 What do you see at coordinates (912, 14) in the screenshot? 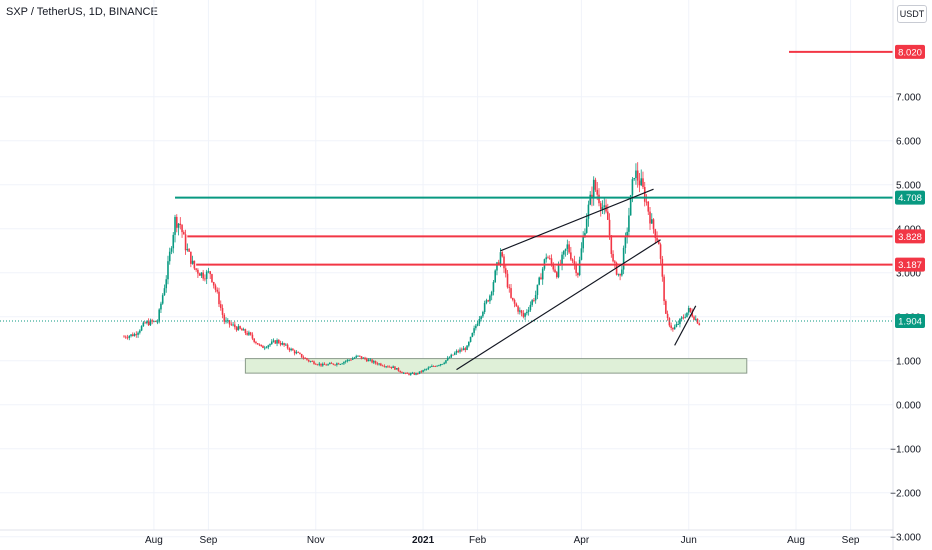
I see `currency-button: USDT` at bounding box center [912, 14].